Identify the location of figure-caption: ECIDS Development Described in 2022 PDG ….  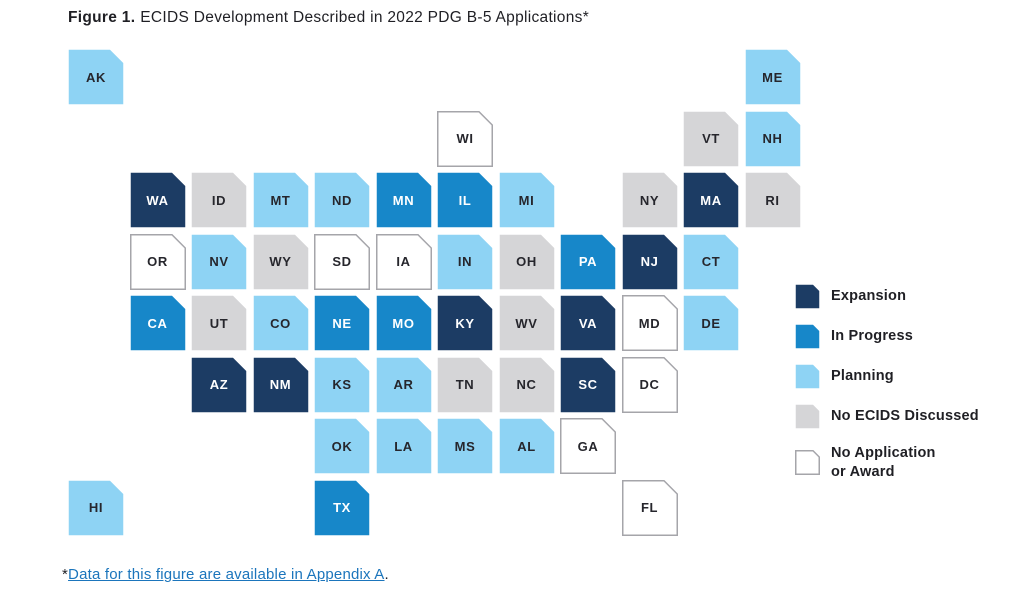
(365, 17).